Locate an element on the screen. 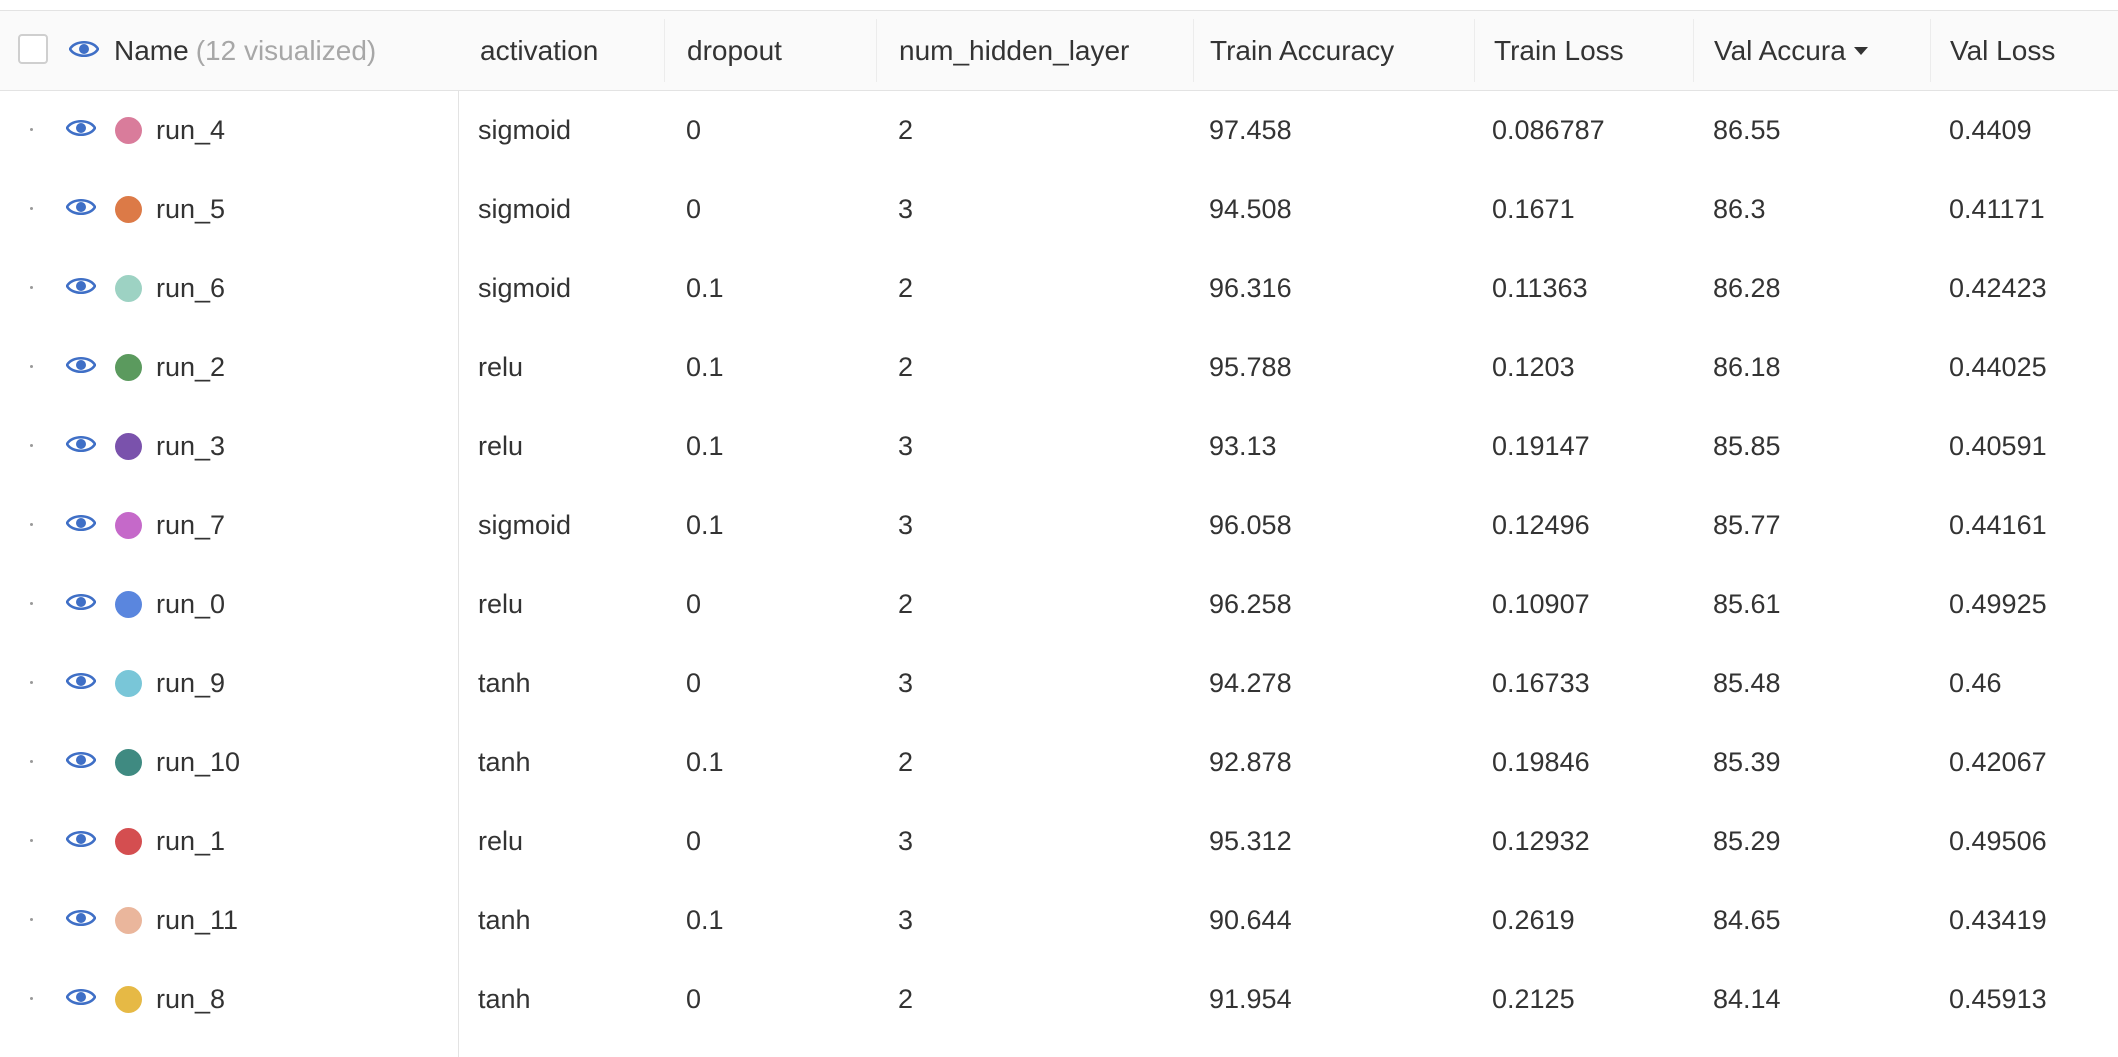  select-all-checkbox is located at coordinates (33, 49).